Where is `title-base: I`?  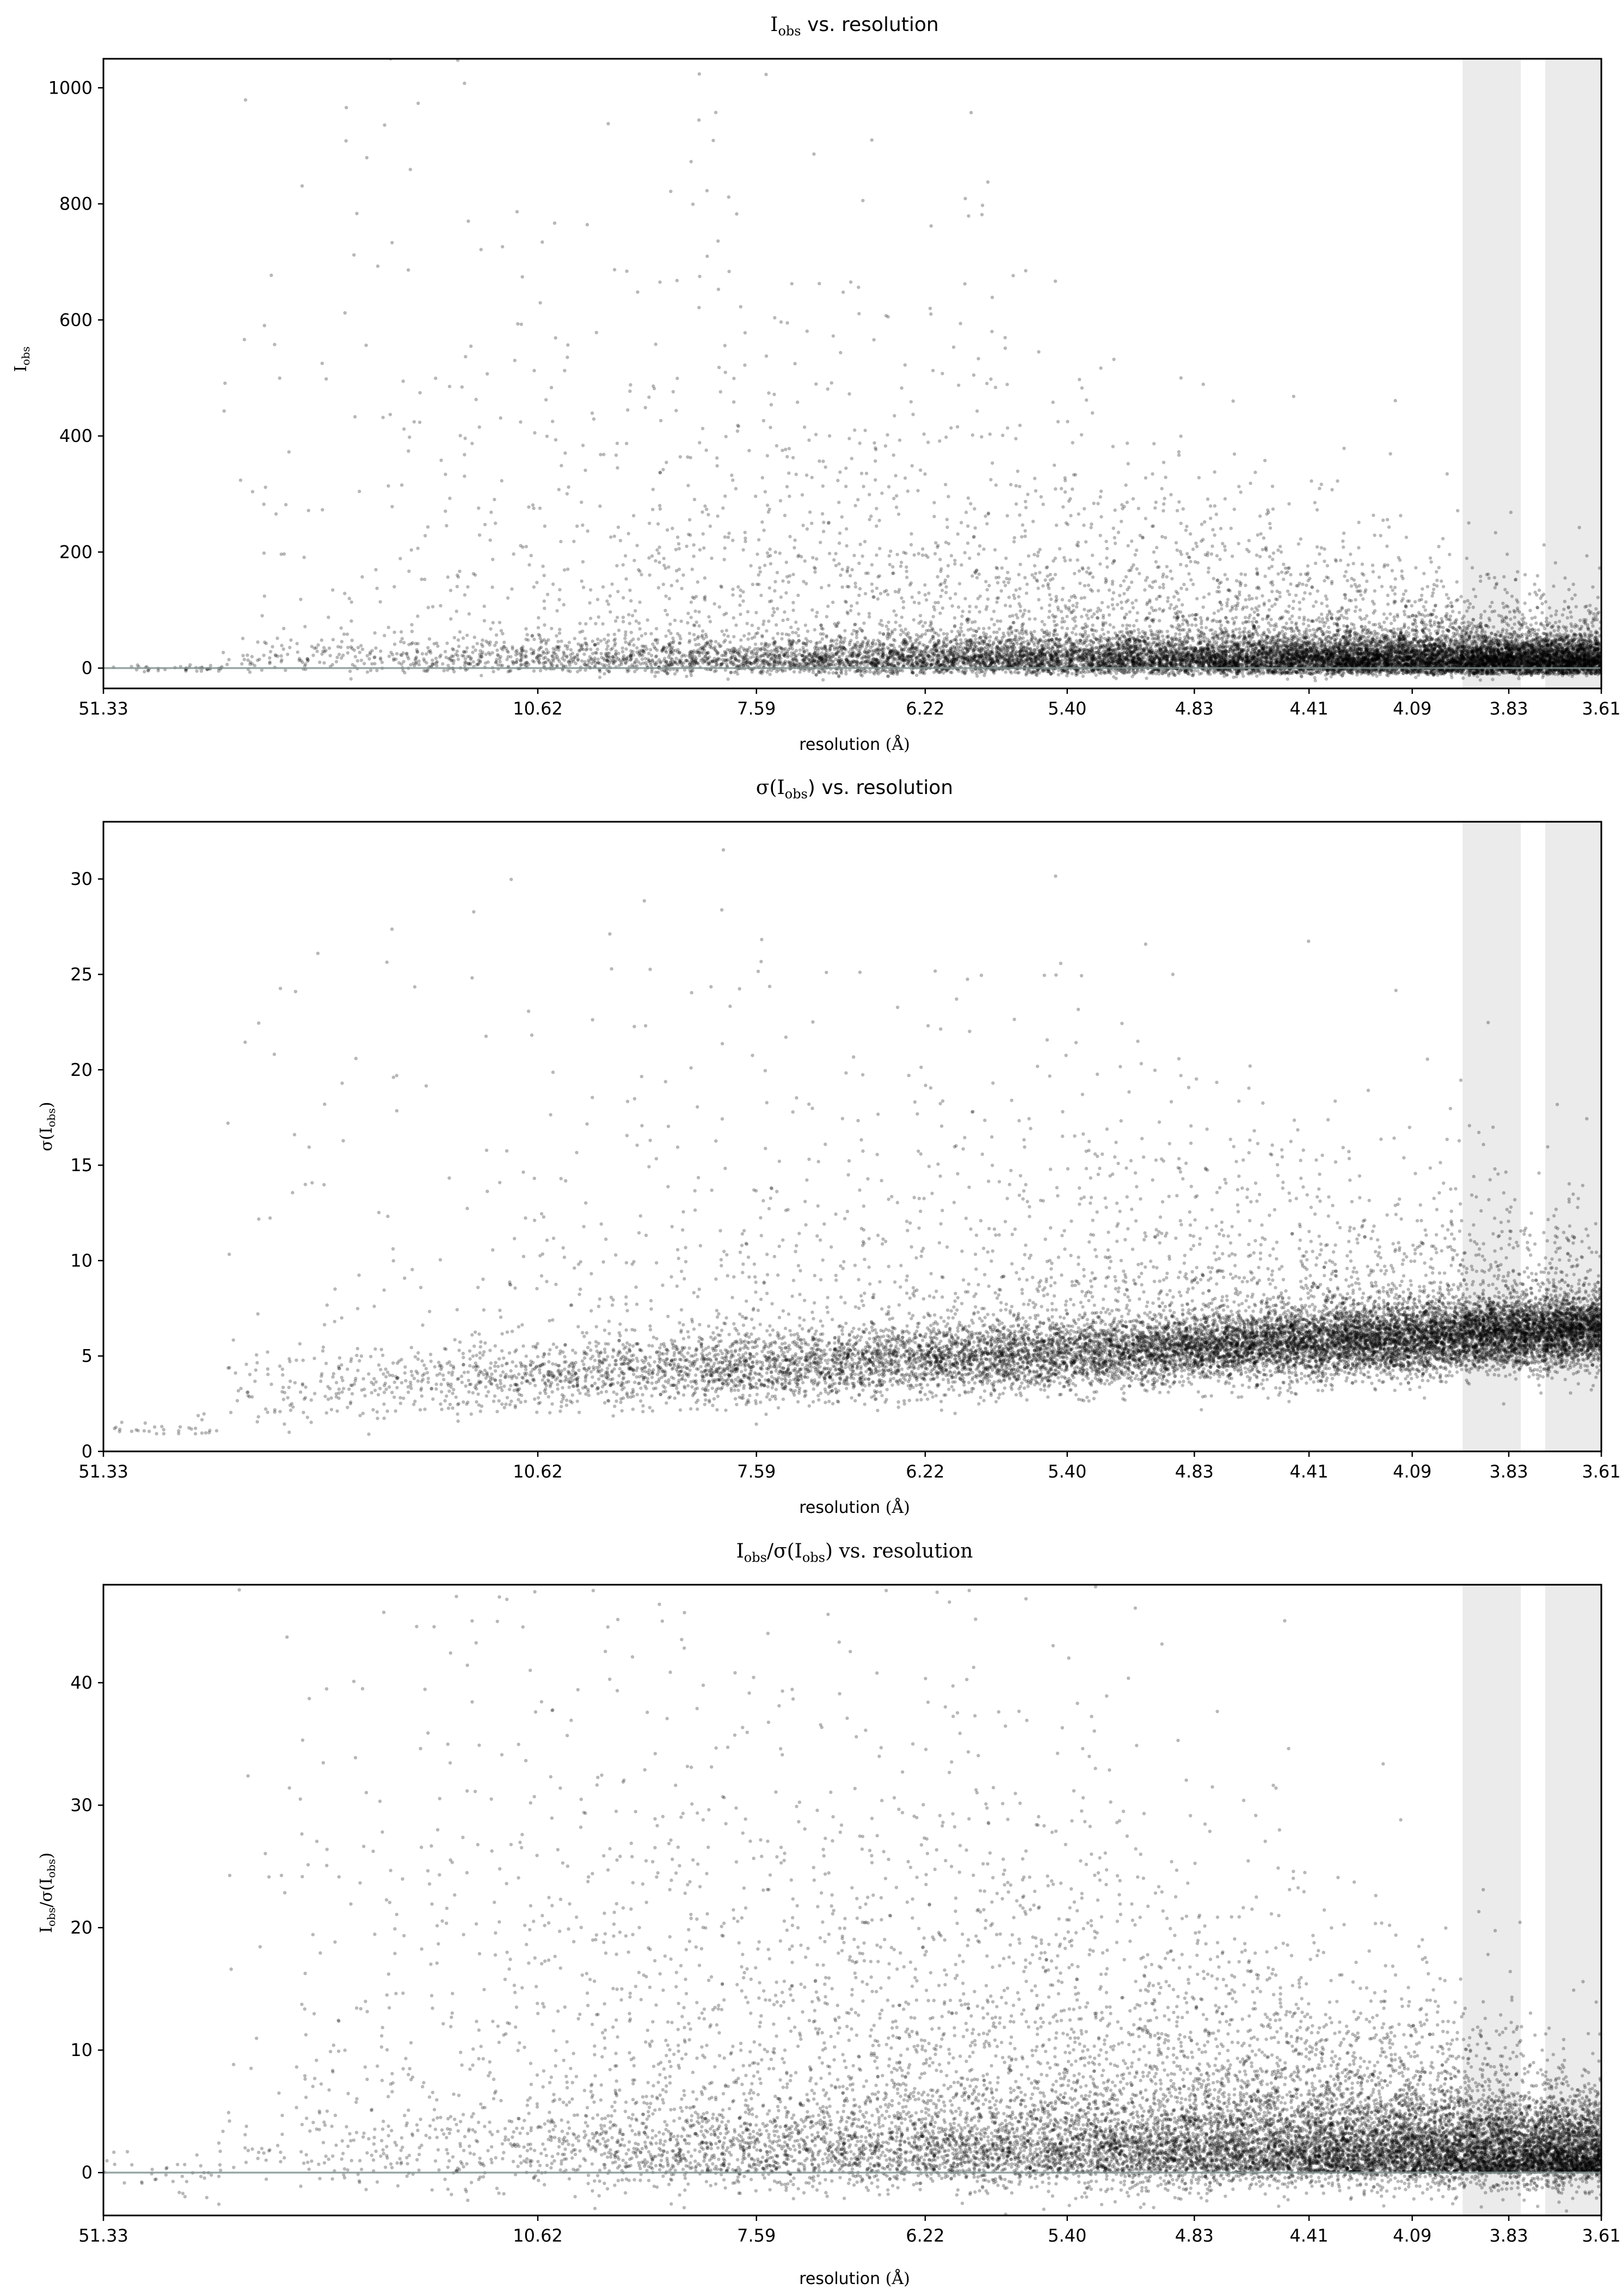
title-base: I is located at coordinates (774, 25).